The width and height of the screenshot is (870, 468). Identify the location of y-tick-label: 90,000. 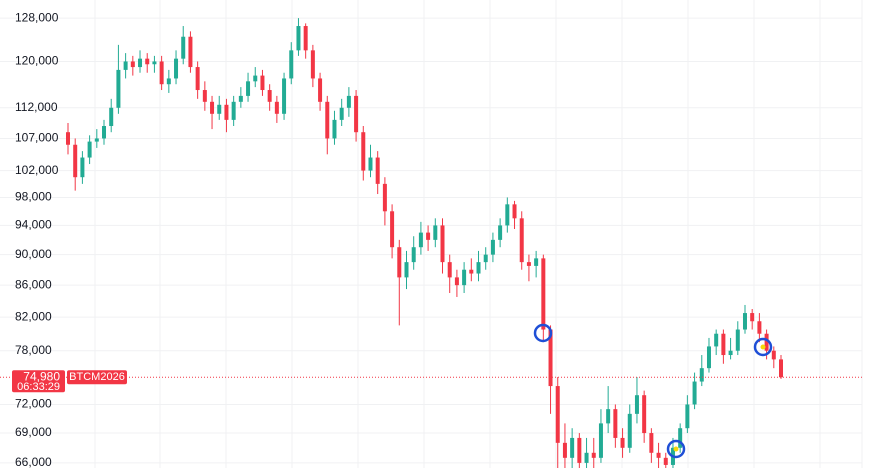
(33, 254).